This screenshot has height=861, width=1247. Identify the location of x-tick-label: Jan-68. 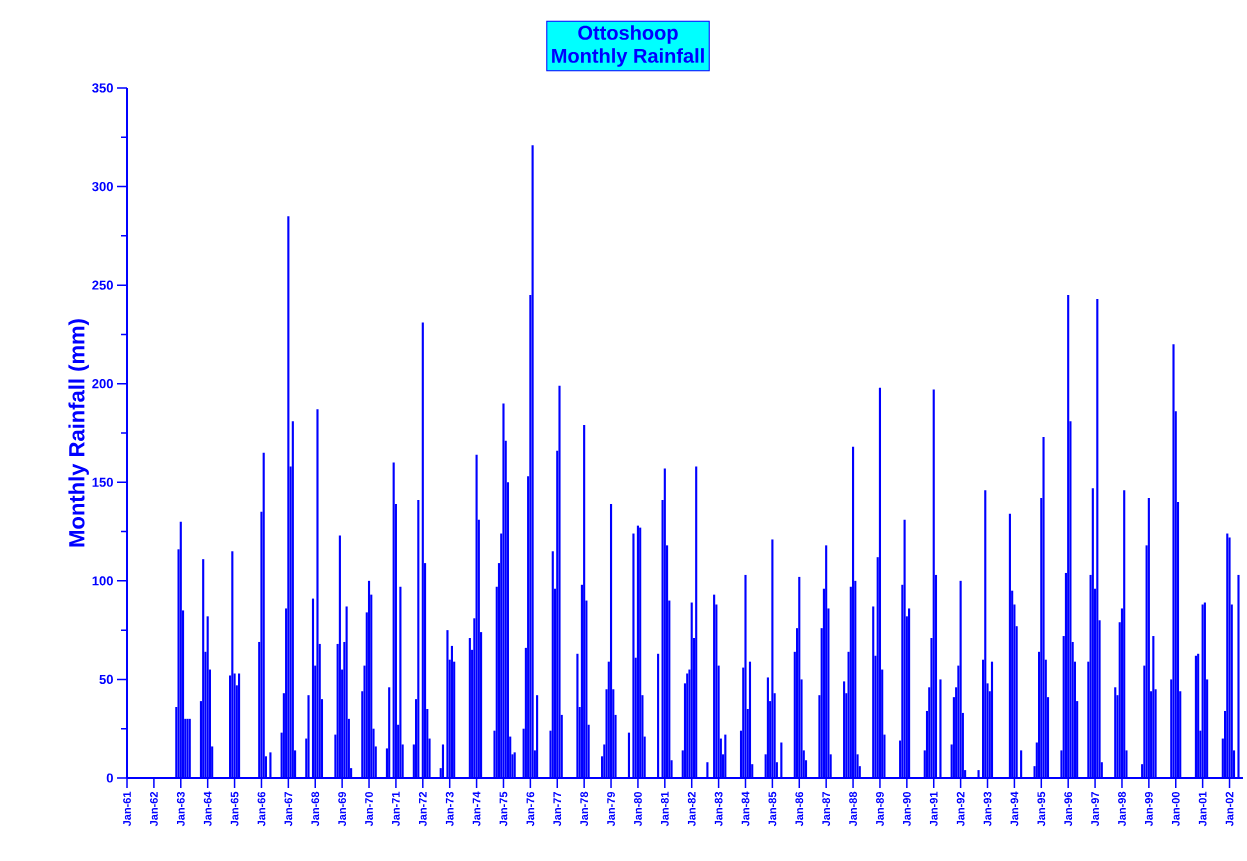
(315, 809).